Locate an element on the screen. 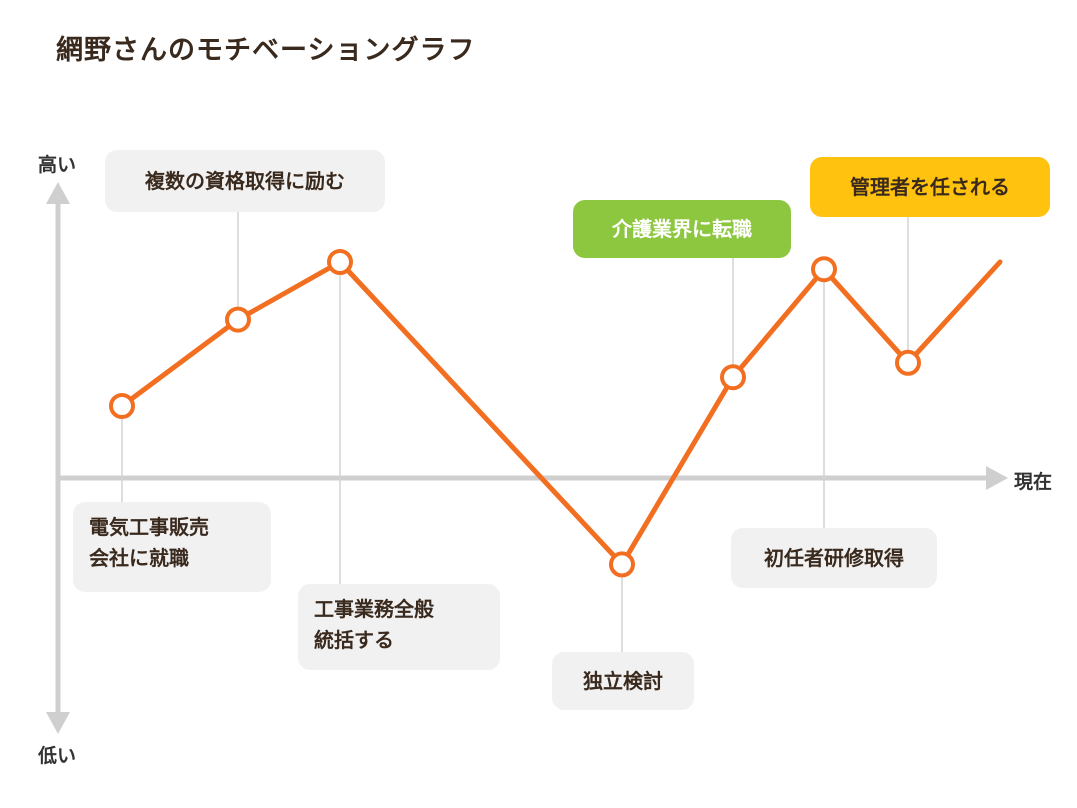  event-label: 管理者を任される is located at coordinates (930, 187).